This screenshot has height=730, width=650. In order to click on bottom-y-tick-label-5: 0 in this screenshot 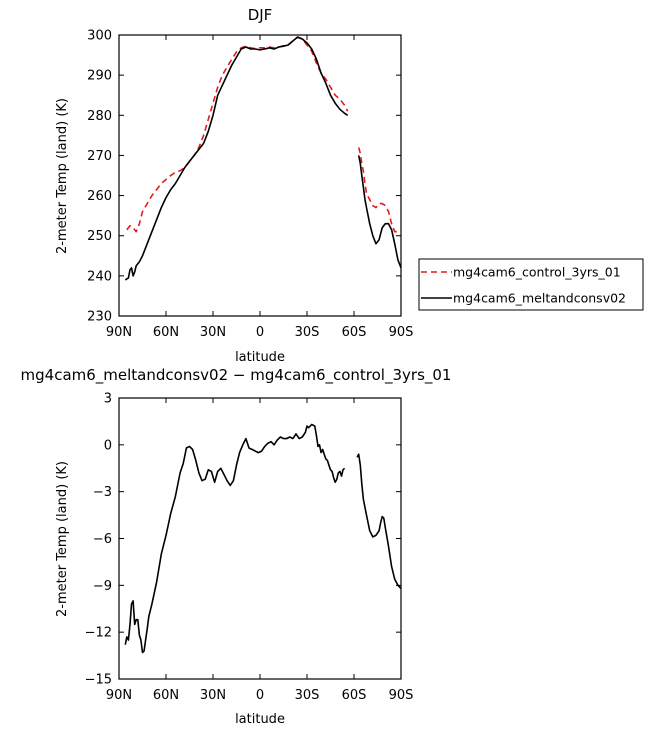, I will do `click(108, 445)`.